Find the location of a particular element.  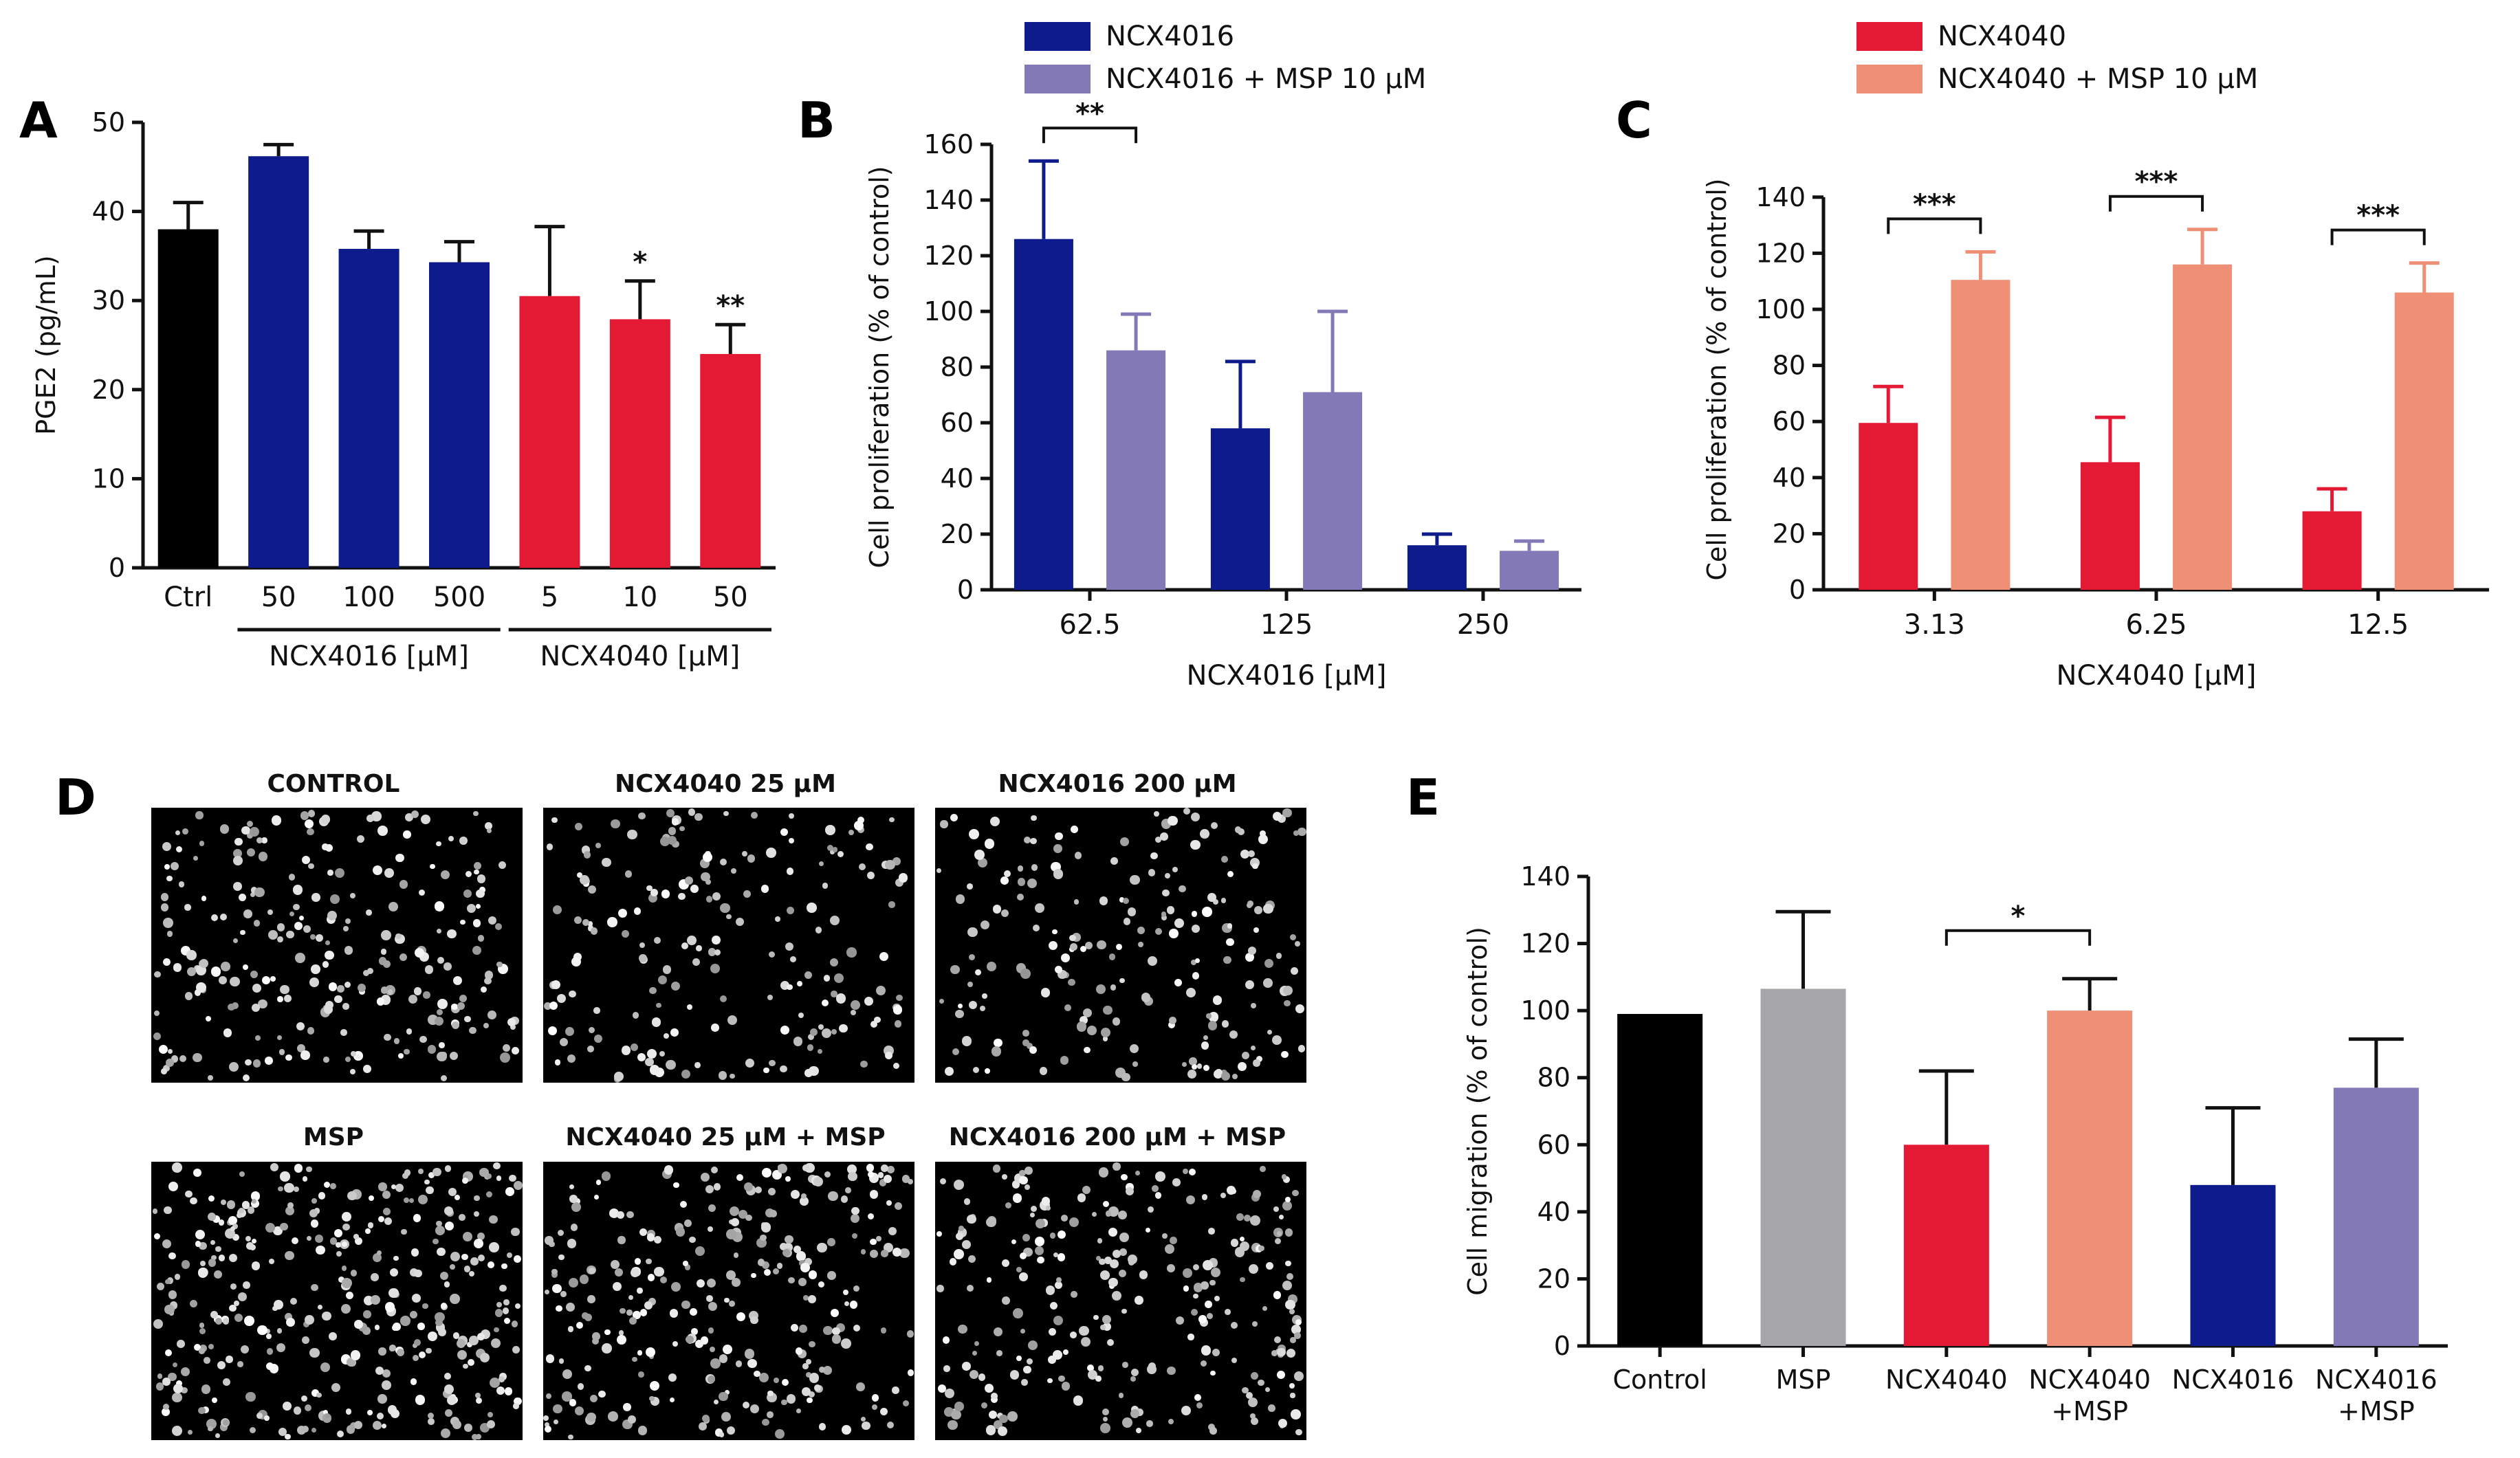

y-tick-label: 30 is located at coordinates (109, 300).